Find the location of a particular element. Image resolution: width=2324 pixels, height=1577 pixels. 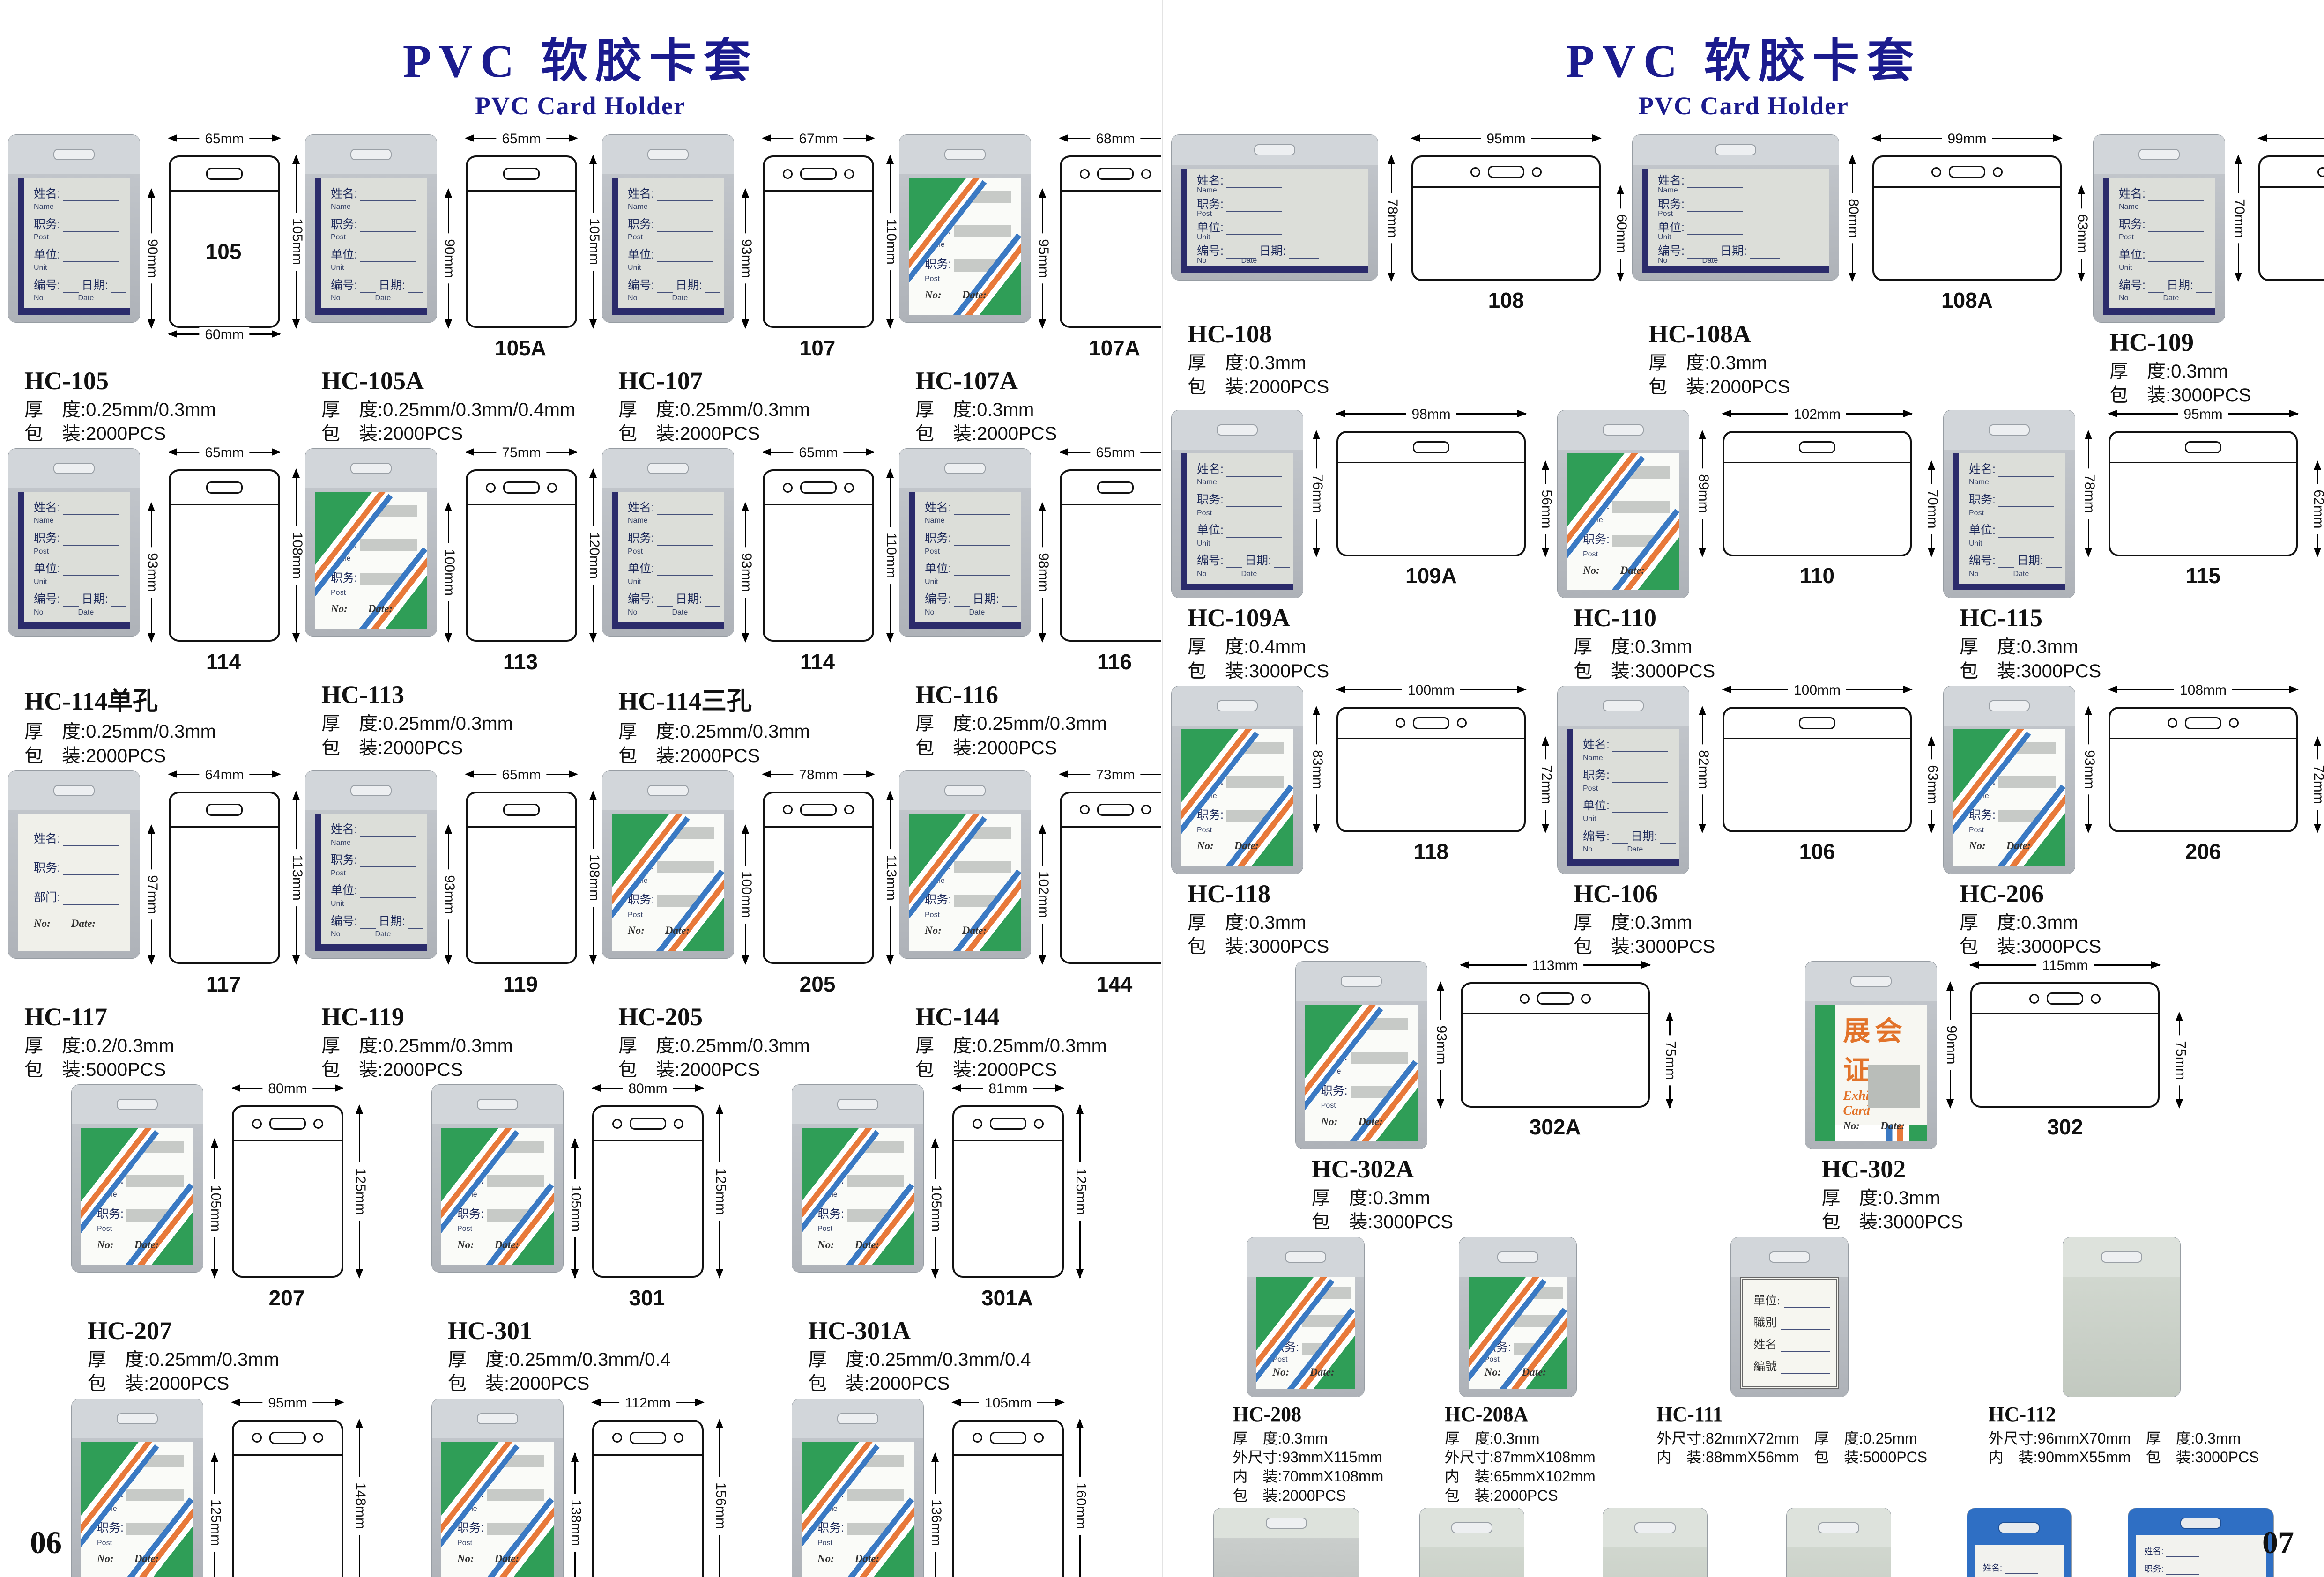

dim-width-label: 65mm is located at coordinates (224, 453).